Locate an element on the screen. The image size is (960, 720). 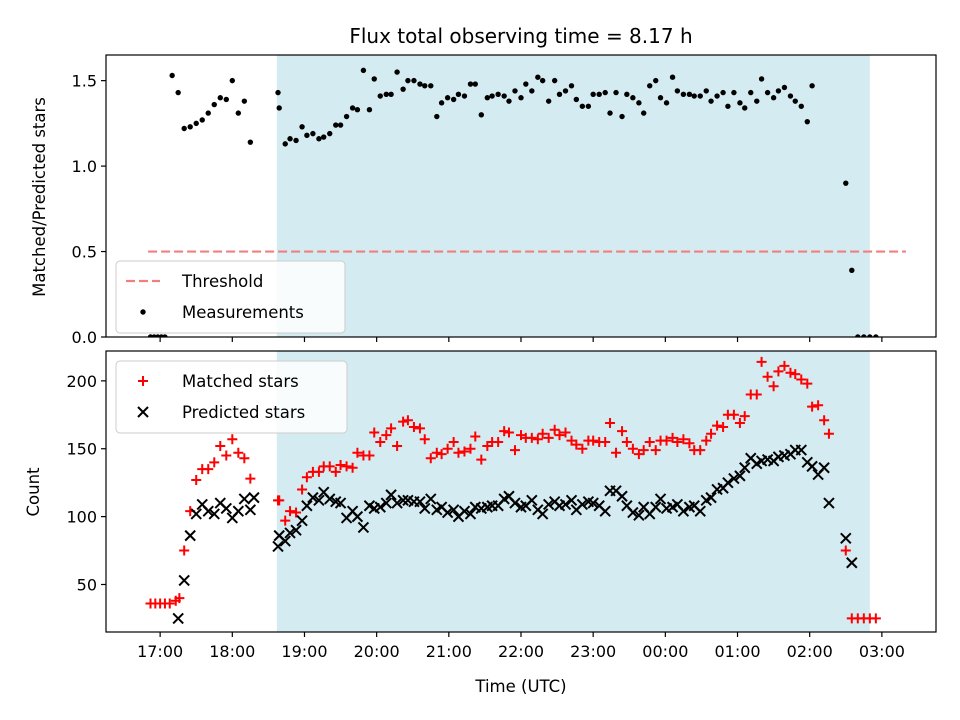
x-tick-label: 21:00 is located at coordinates (449, 651).